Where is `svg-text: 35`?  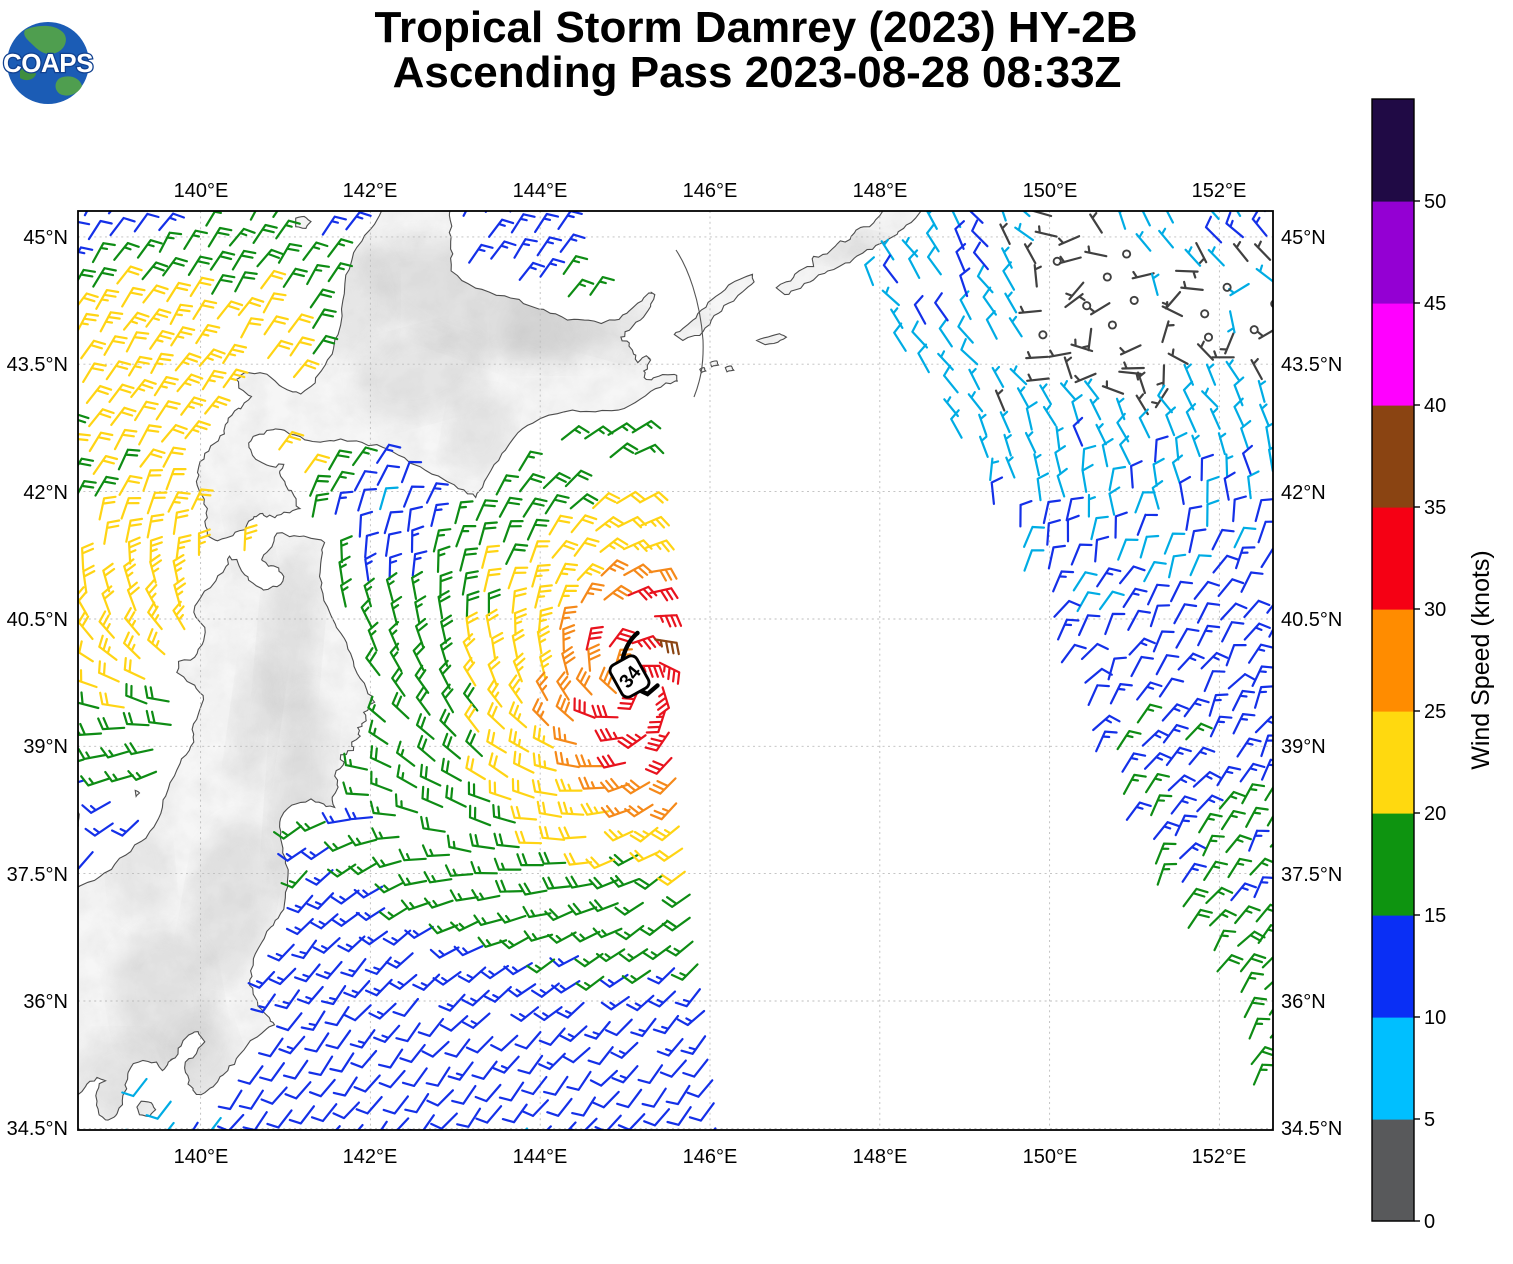
svg-text: 35 is located at coordinates (1435, 508).